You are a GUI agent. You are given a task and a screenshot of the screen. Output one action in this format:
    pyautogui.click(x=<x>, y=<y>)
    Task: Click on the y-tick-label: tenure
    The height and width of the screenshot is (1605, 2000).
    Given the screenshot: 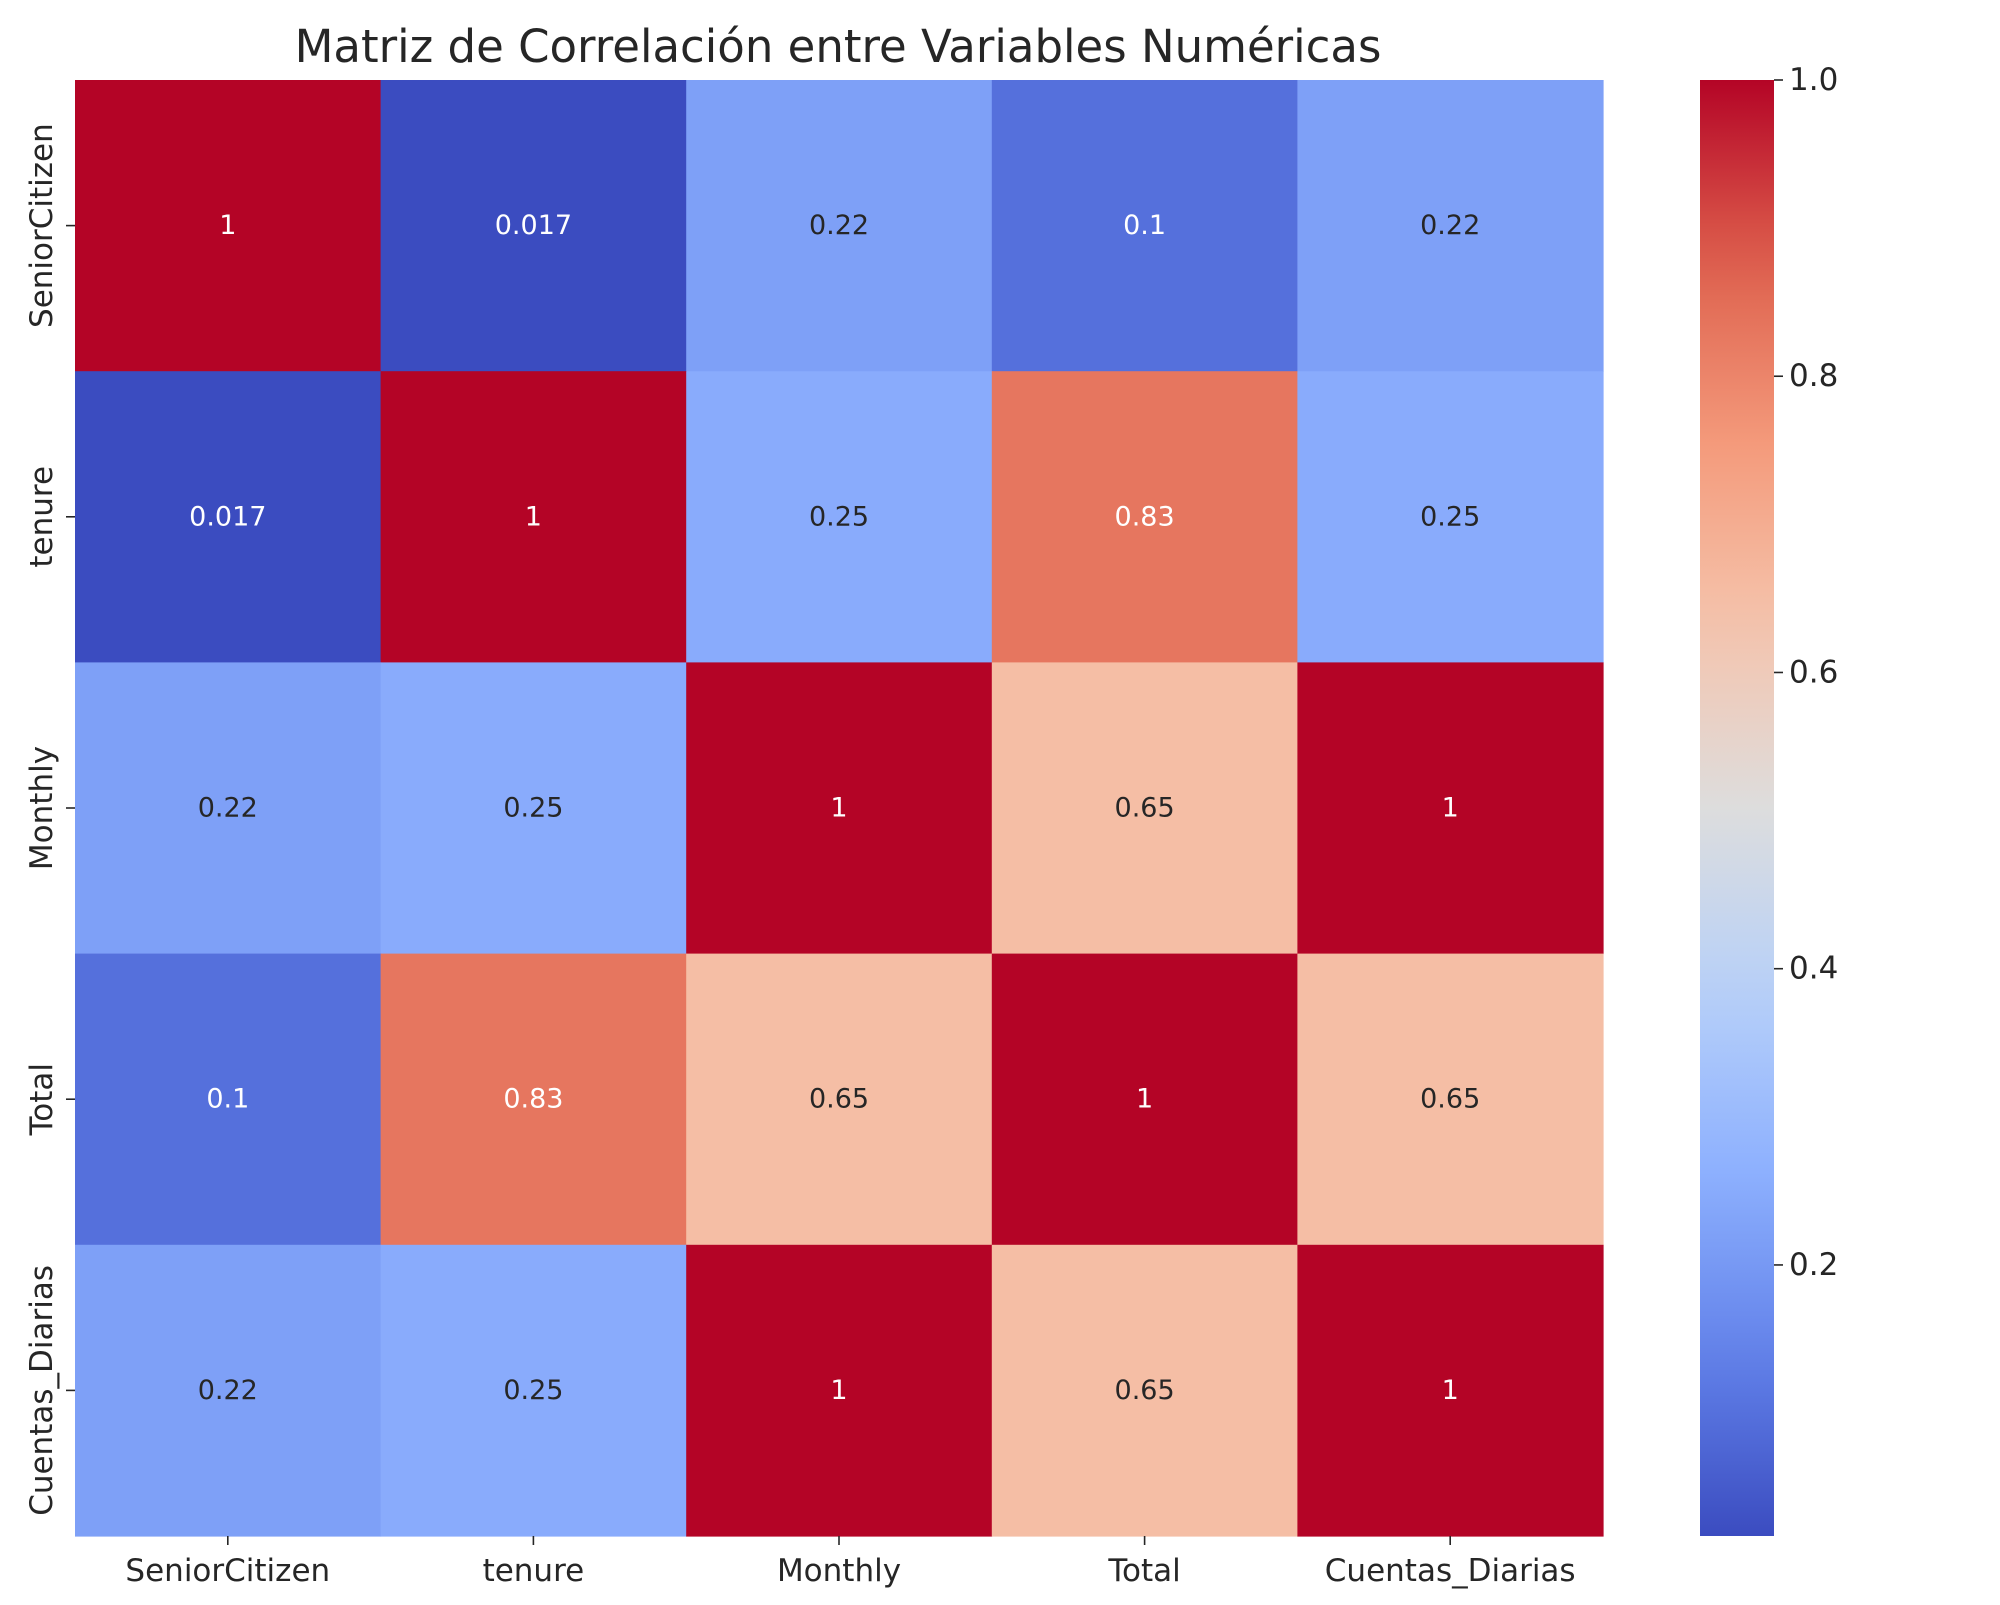 What is the action you would take?
    pyautogui.click(x=42, y=517)
    